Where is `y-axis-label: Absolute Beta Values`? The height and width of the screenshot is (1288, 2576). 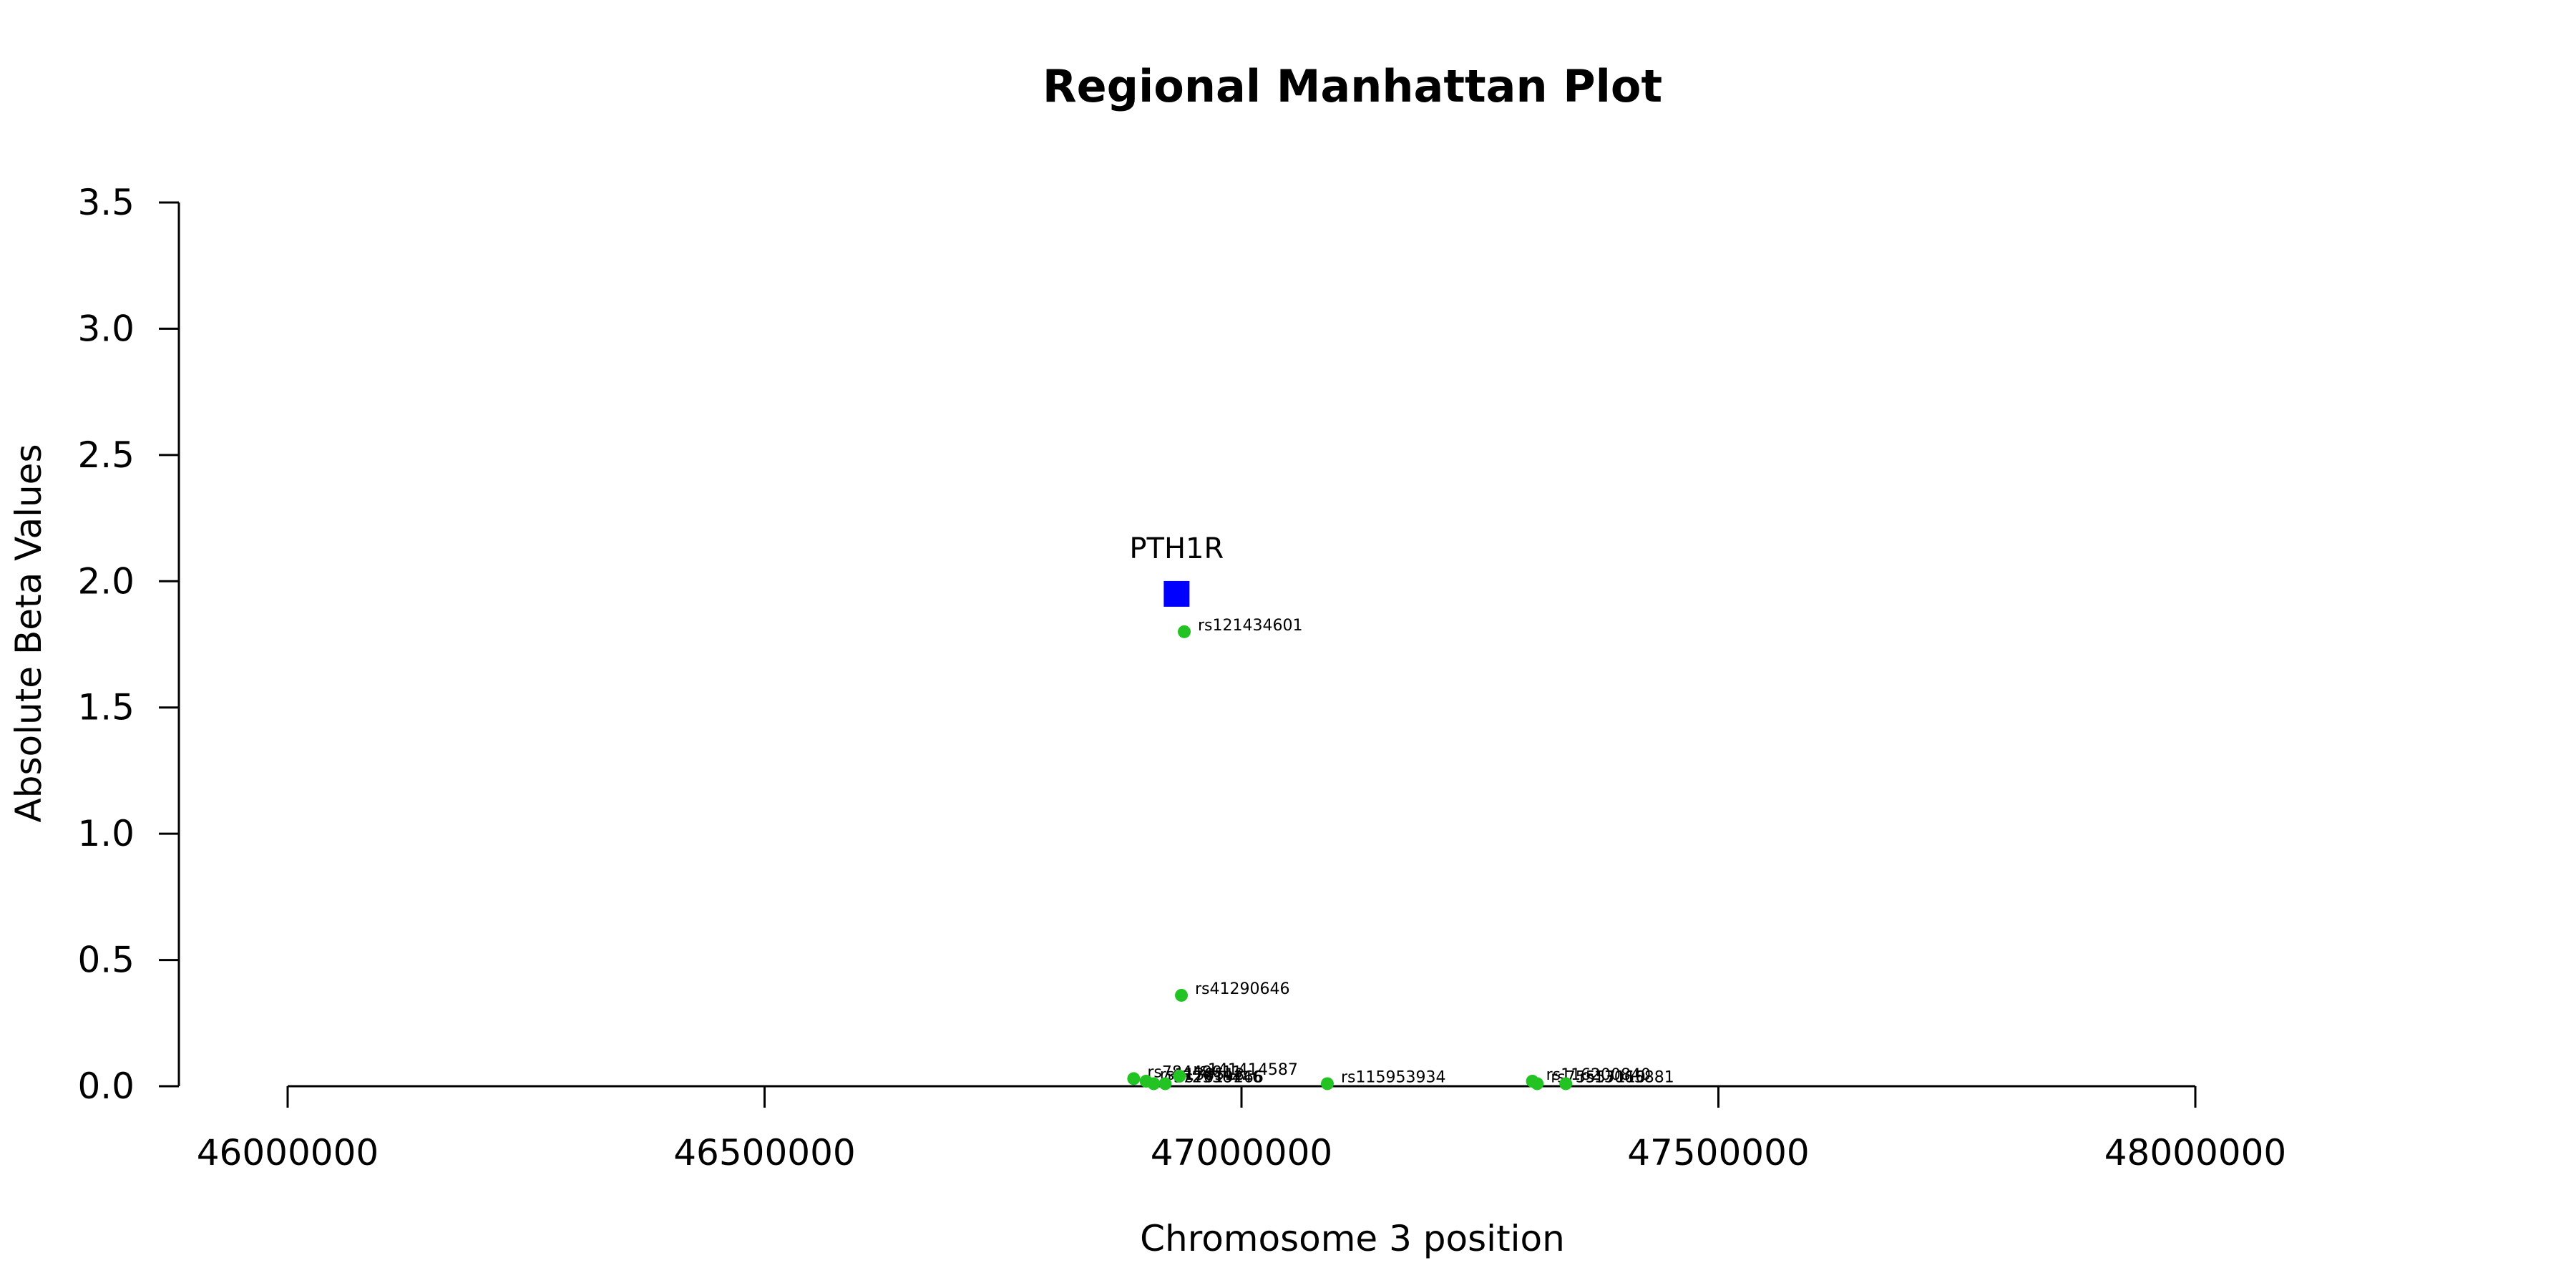
y-axis-label: Absolute Beta Values is located at coordinates (28, 633).